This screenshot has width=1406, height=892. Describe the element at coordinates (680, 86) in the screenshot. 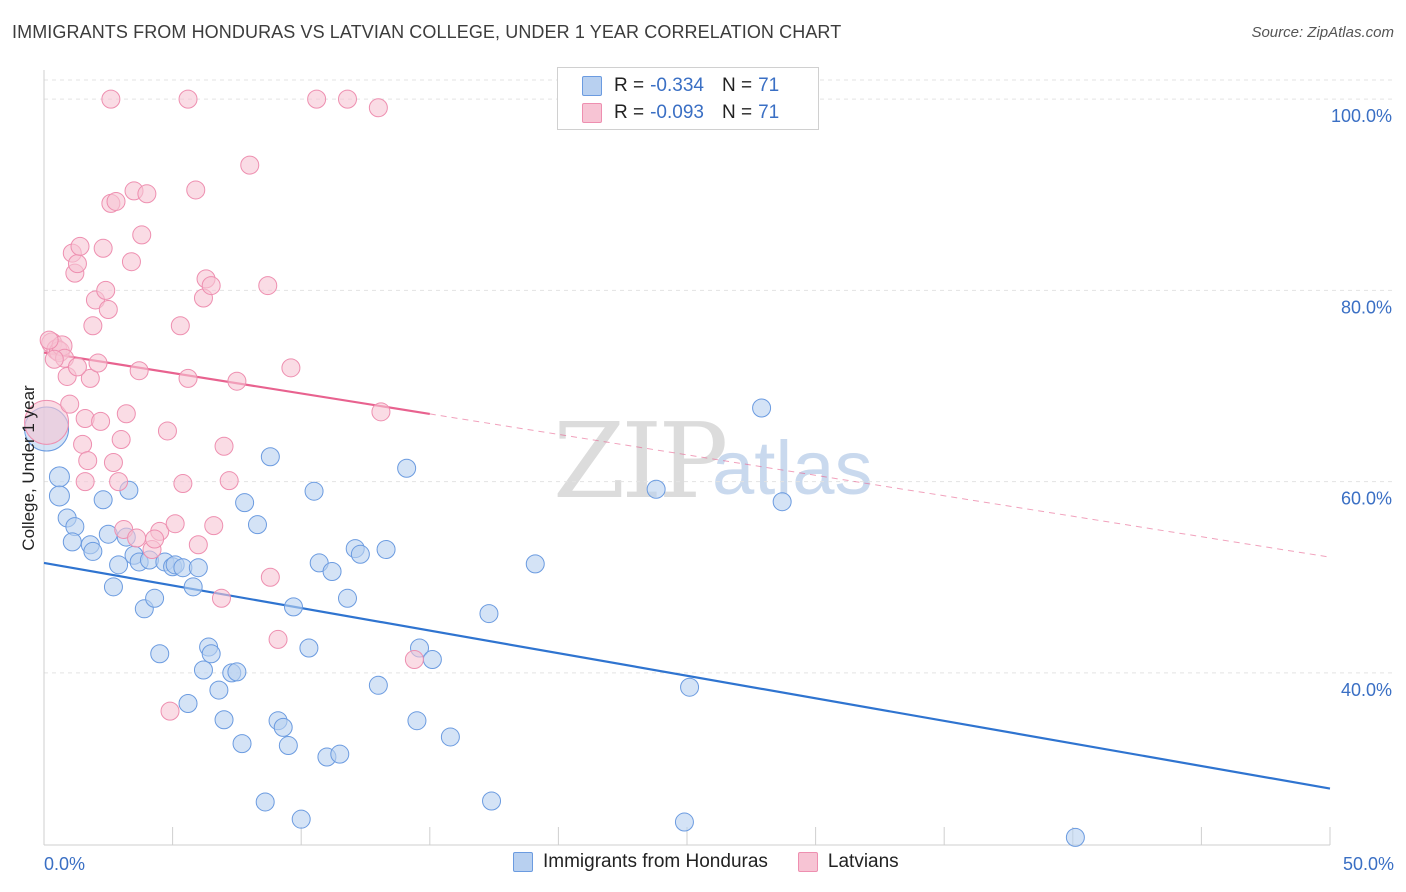

I see `legend-row-honduras: R = -0.334 N = 71` at that location.